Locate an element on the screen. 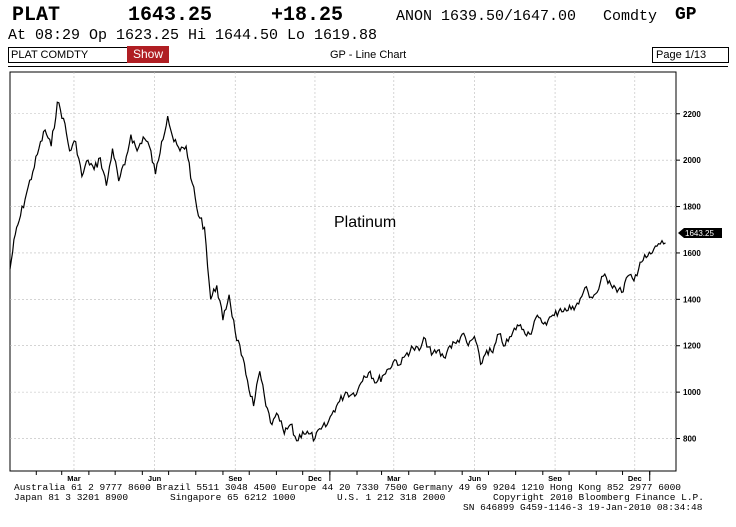 This screenshot has width=736, height=527. anon-quote: ANON 1639.50/1647.00 is located at coordinates (486, 16).